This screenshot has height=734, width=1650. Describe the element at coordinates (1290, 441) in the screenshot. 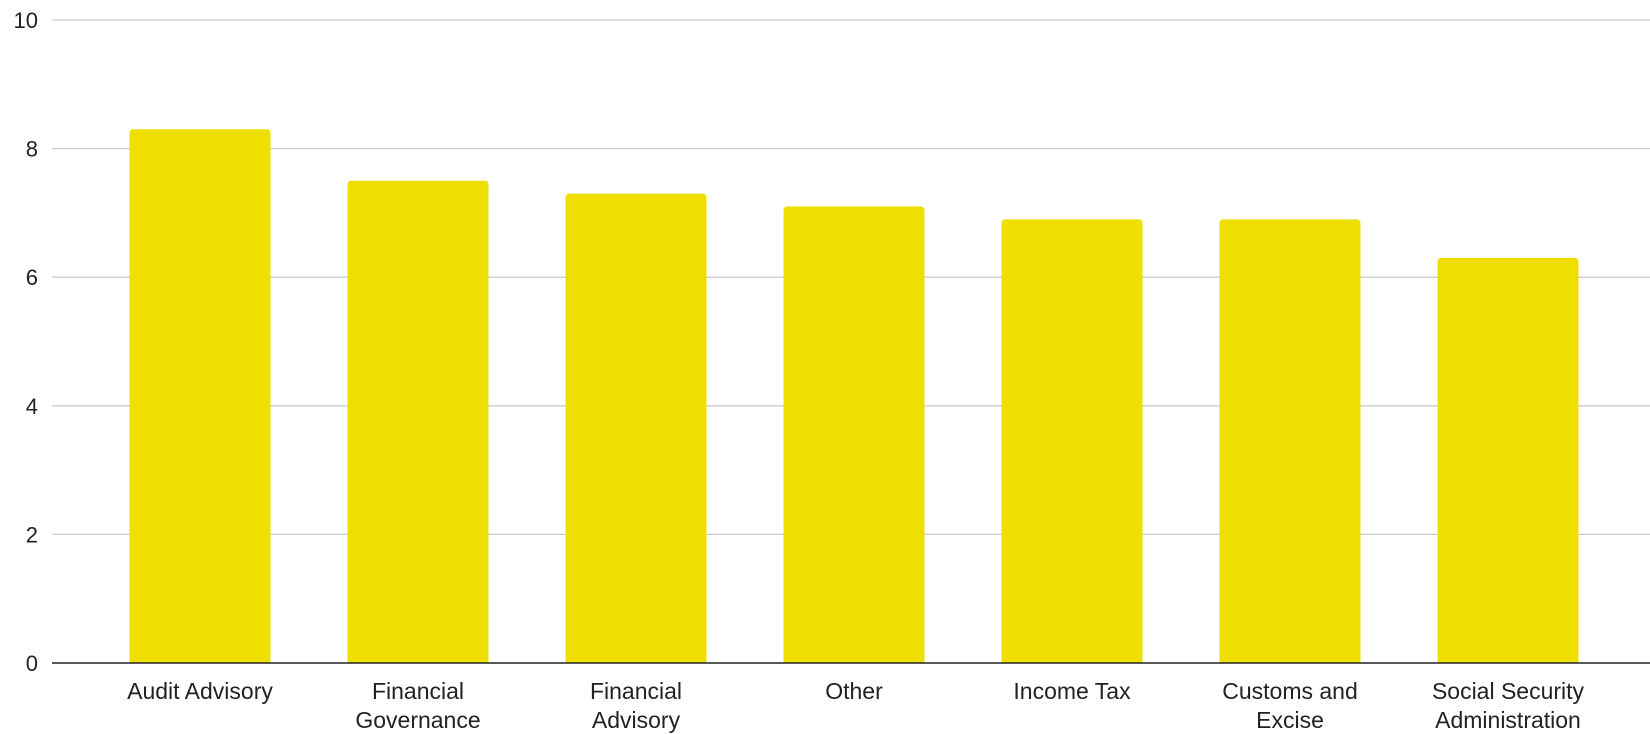

I see `bar-customs-and-excise` at that location.